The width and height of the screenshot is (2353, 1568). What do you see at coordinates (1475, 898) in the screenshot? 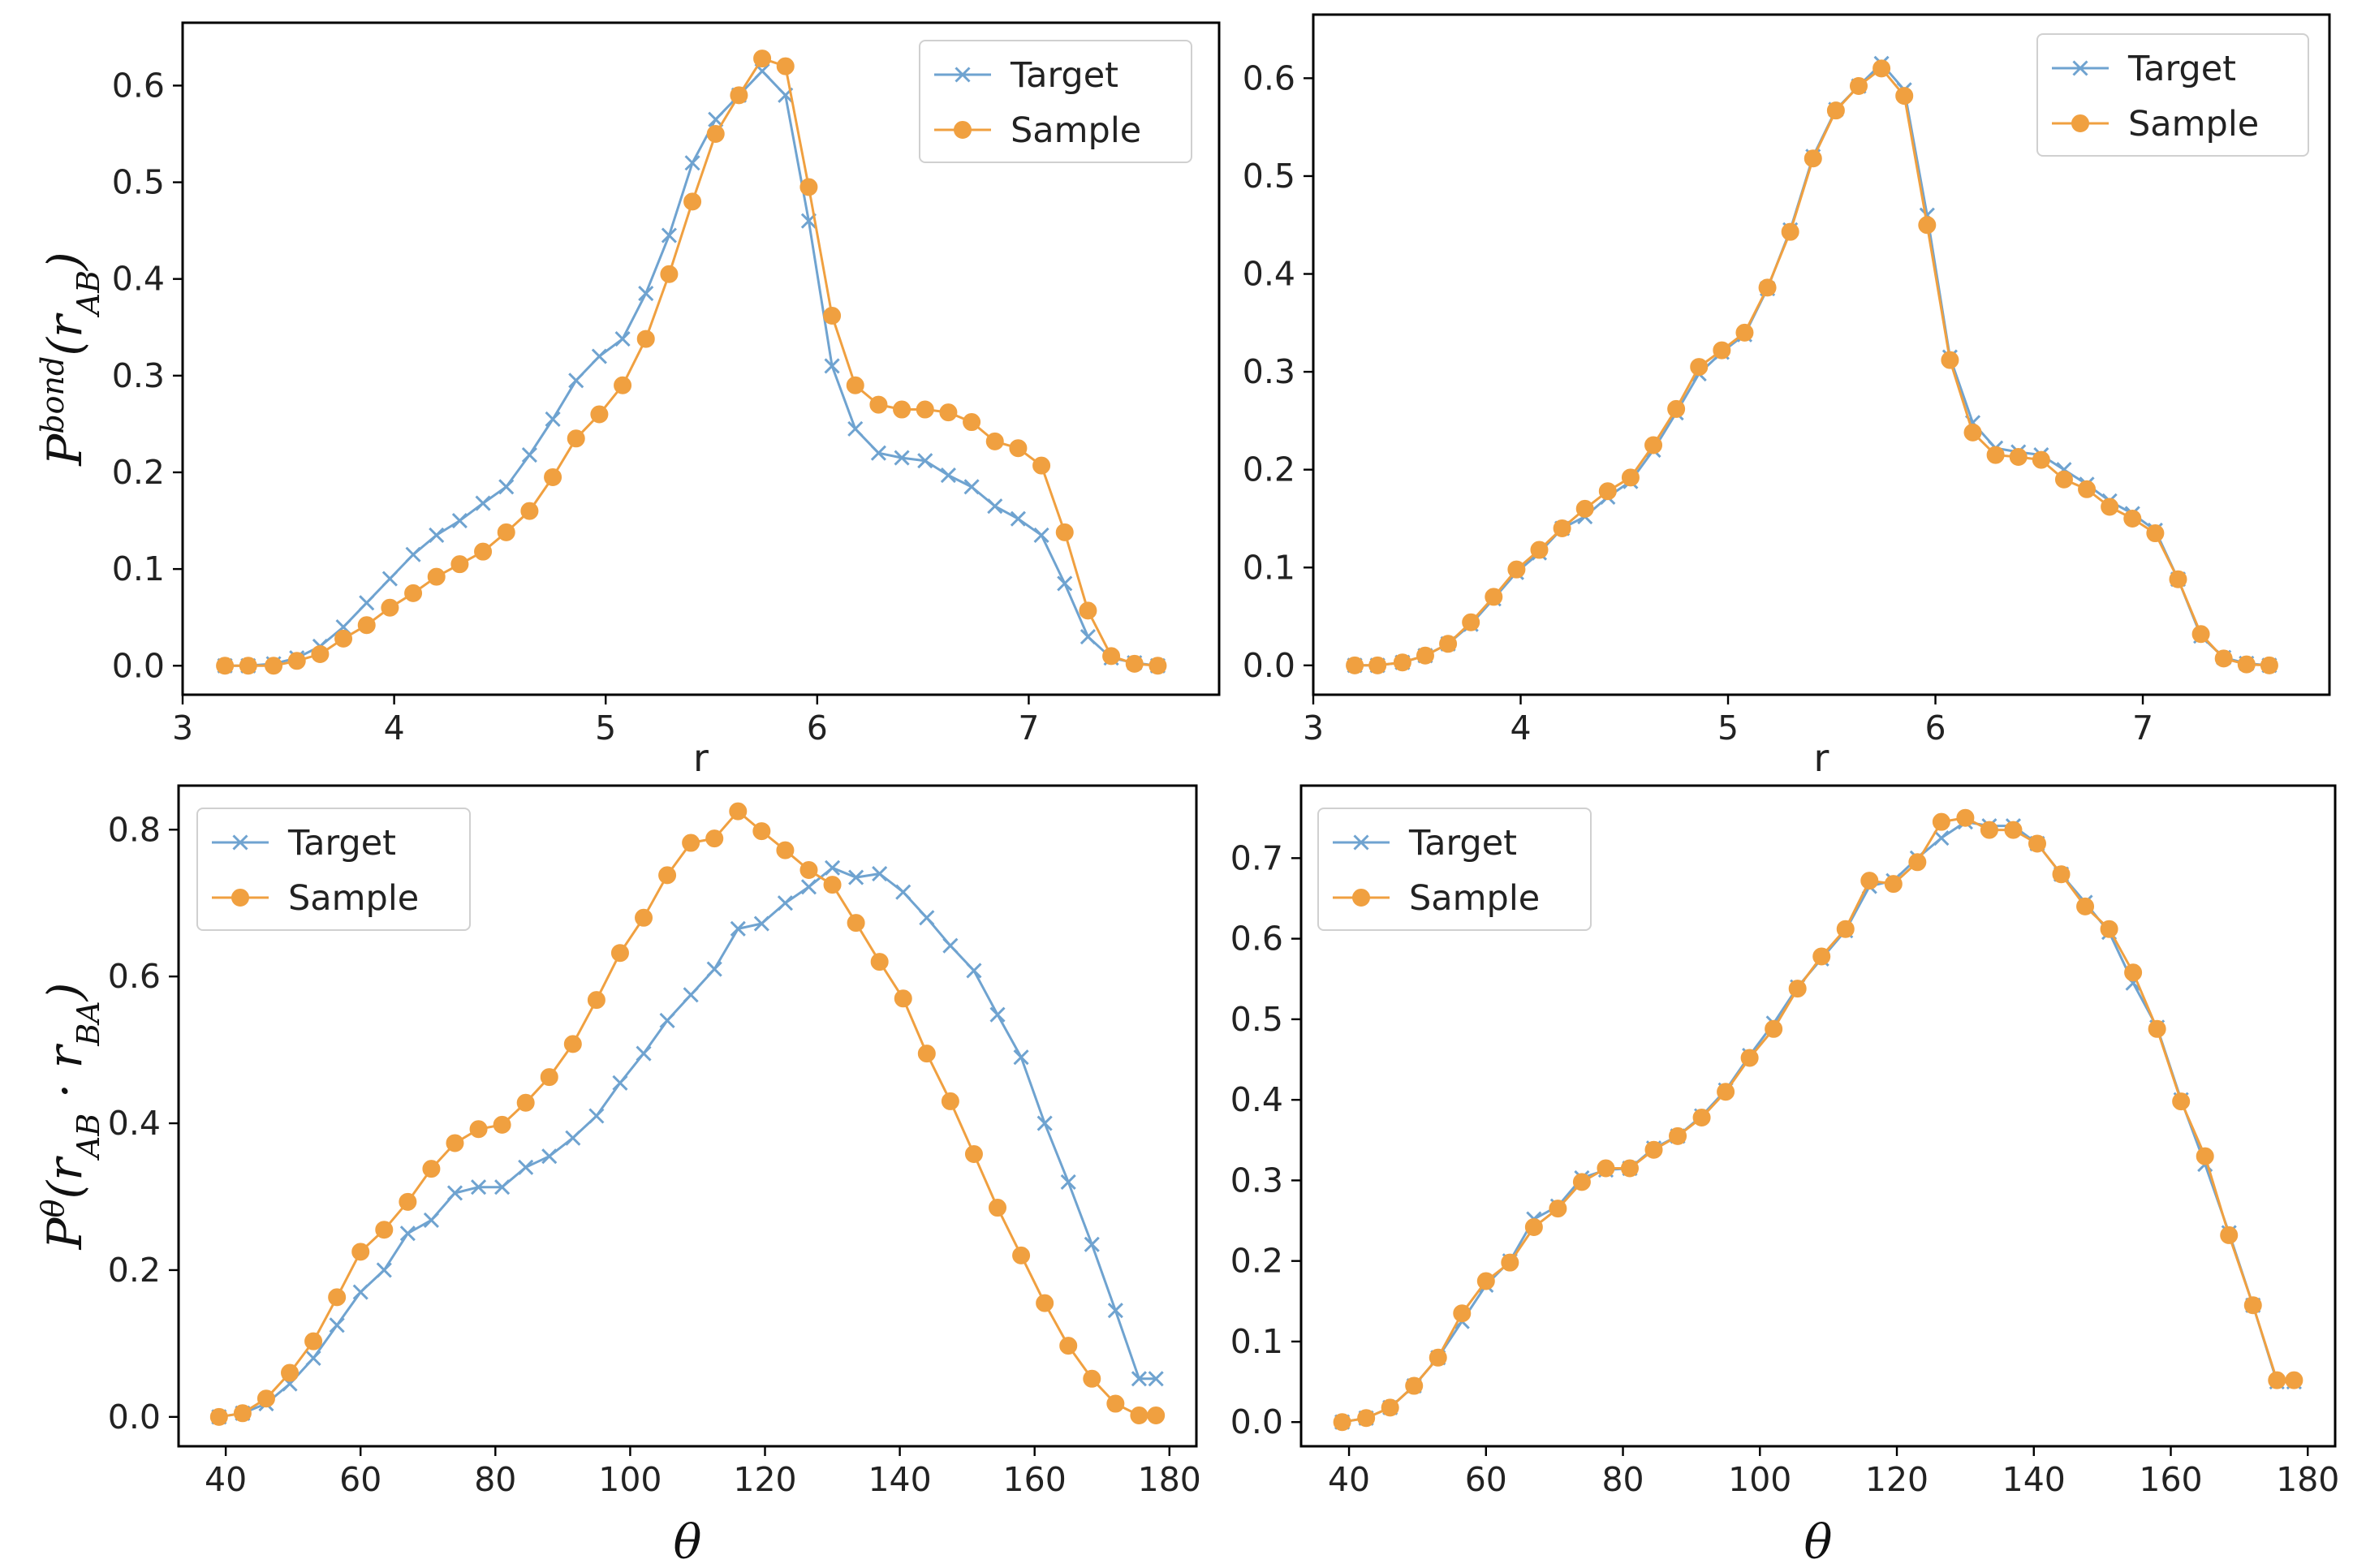
I see `legend-label-sample: Sample` at bounding box center [1475, 898].